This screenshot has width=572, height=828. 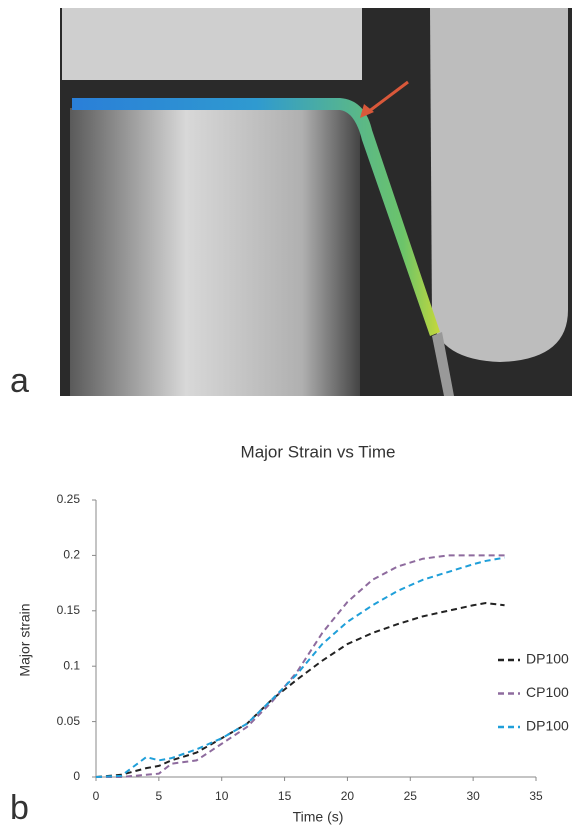 What do you see at coordinates (443, 364) in the screenshot?
I see `sheet-end` at bounding box center [443, 364].